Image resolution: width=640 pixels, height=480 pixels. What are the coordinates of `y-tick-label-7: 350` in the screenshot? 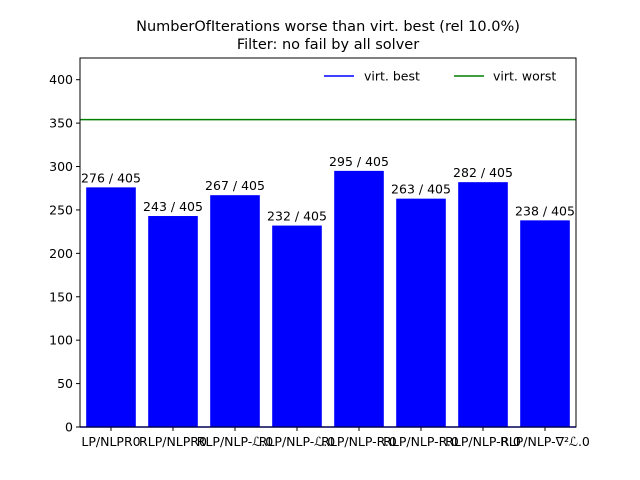 It's located at (61, 123).